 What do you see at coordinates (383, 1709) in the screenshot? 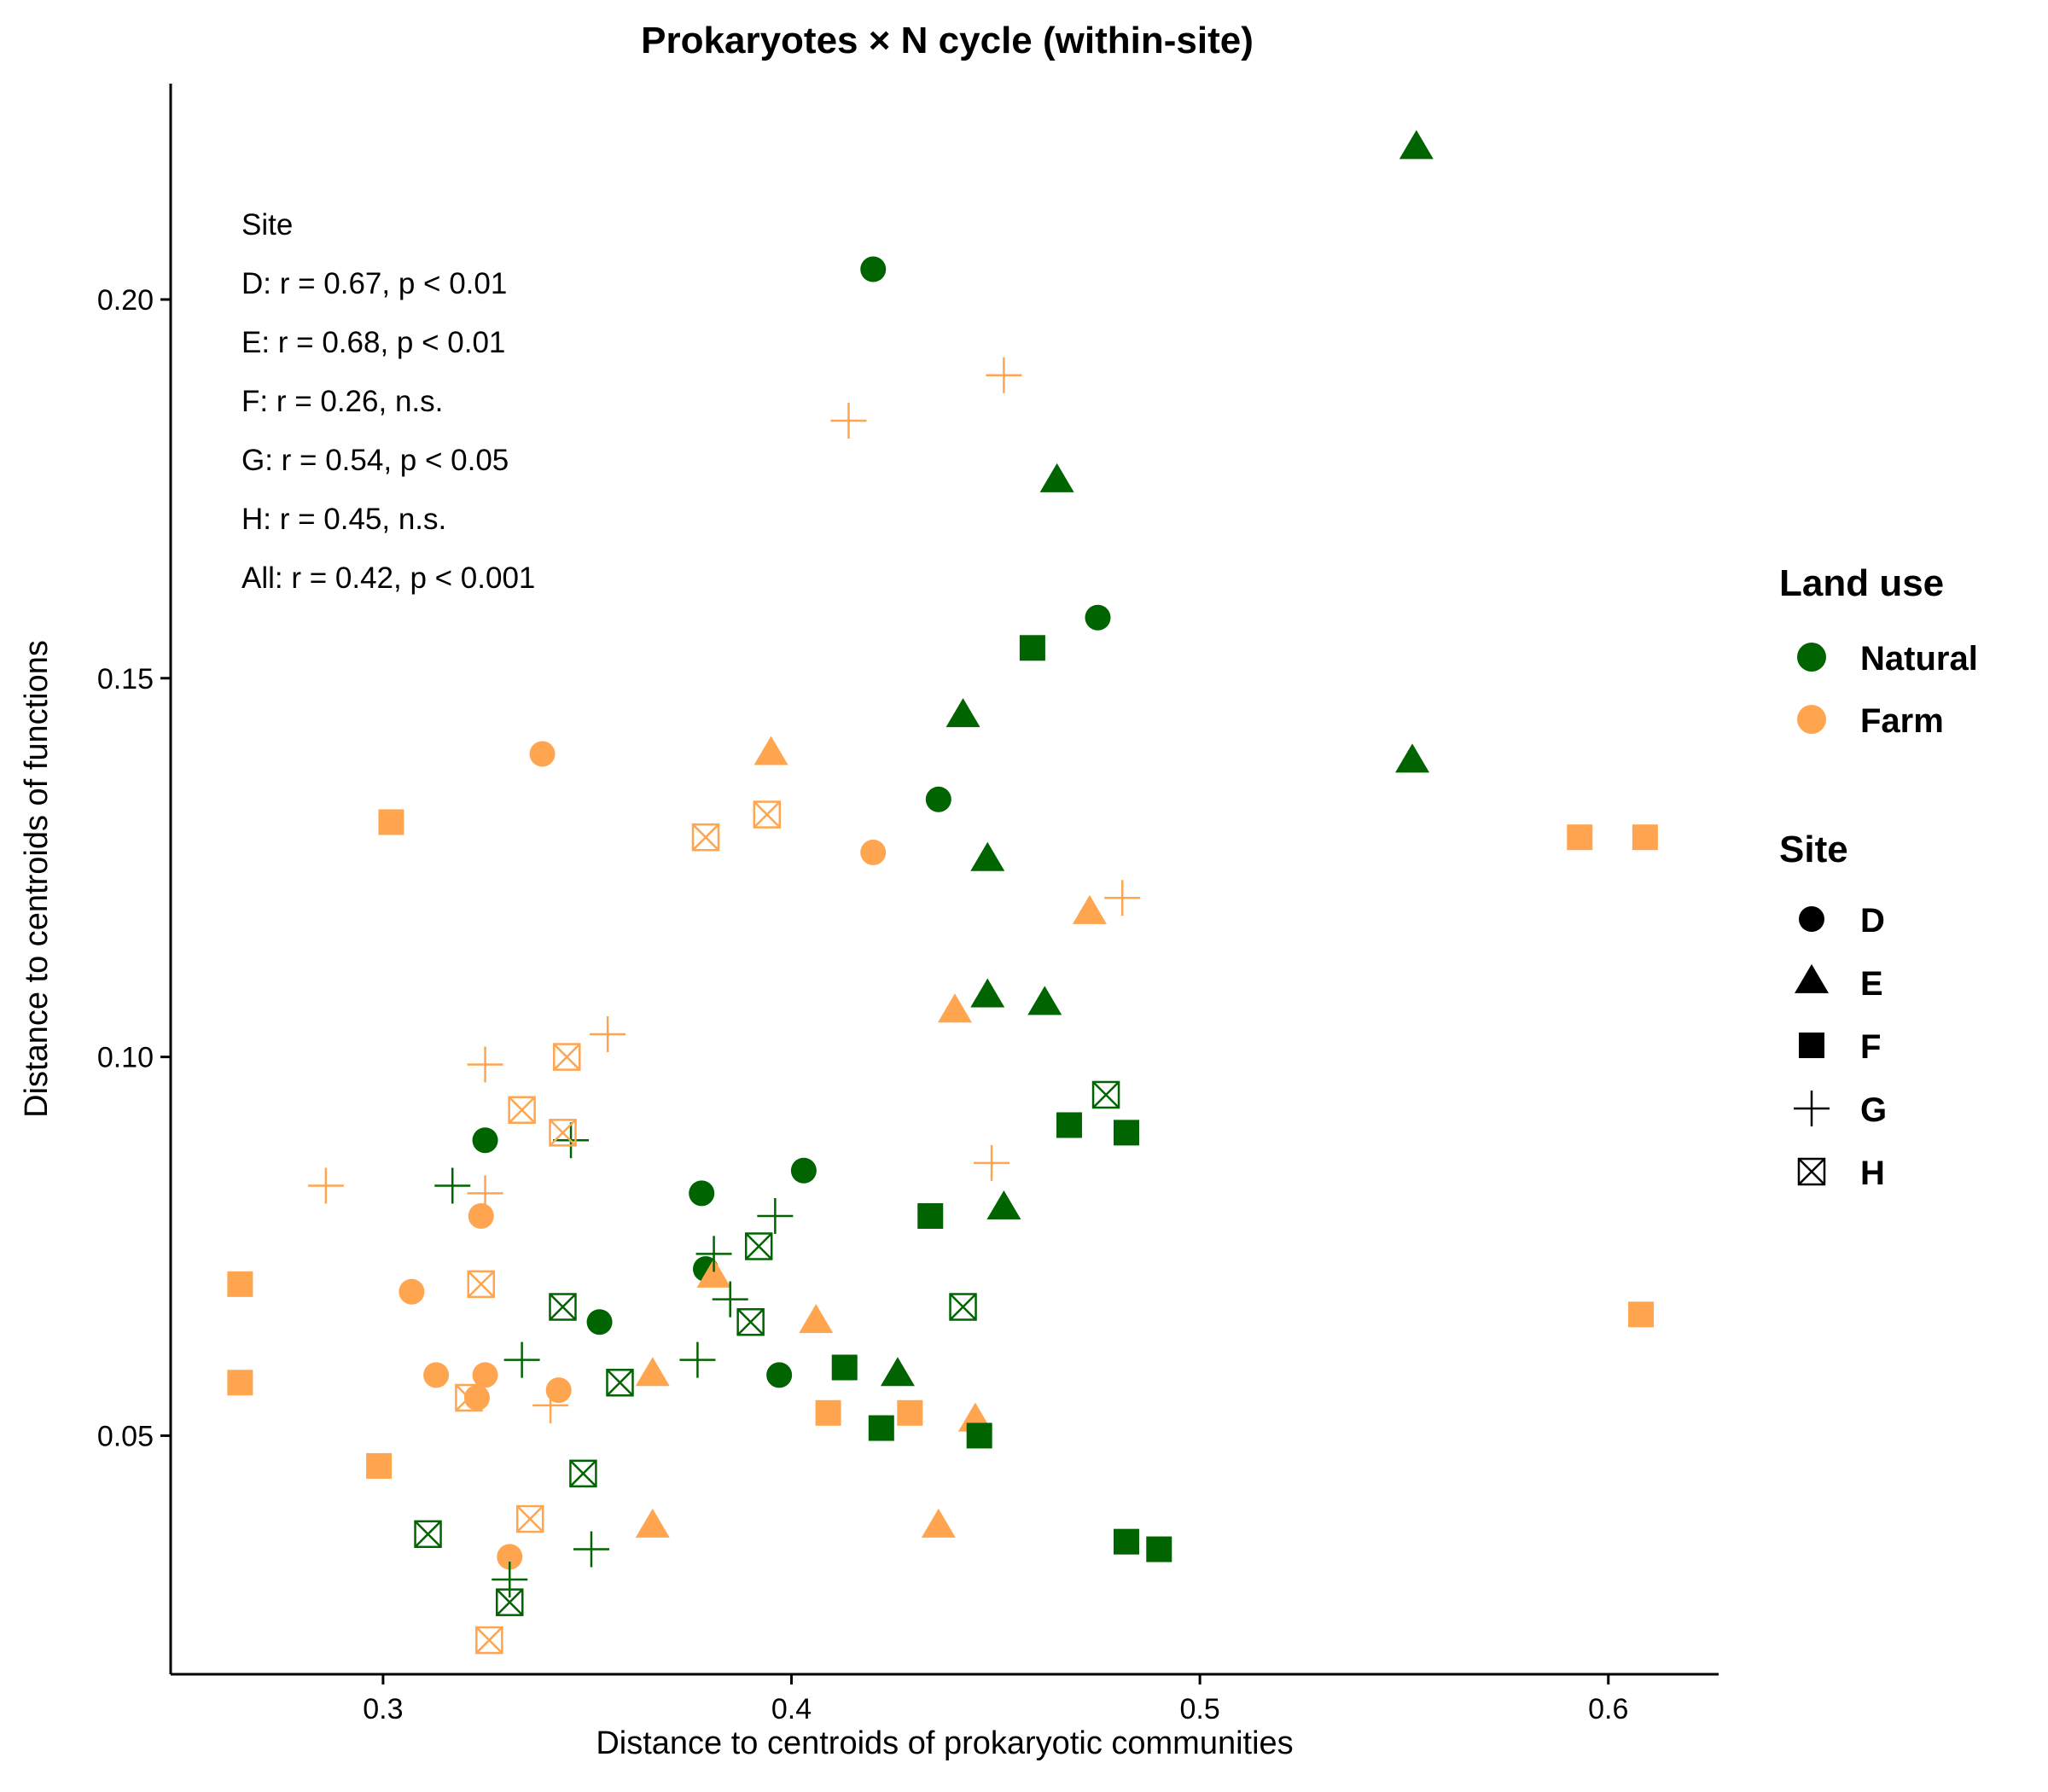
I see `x-tick-label: 0.3` at bounding box center [383, 1709].